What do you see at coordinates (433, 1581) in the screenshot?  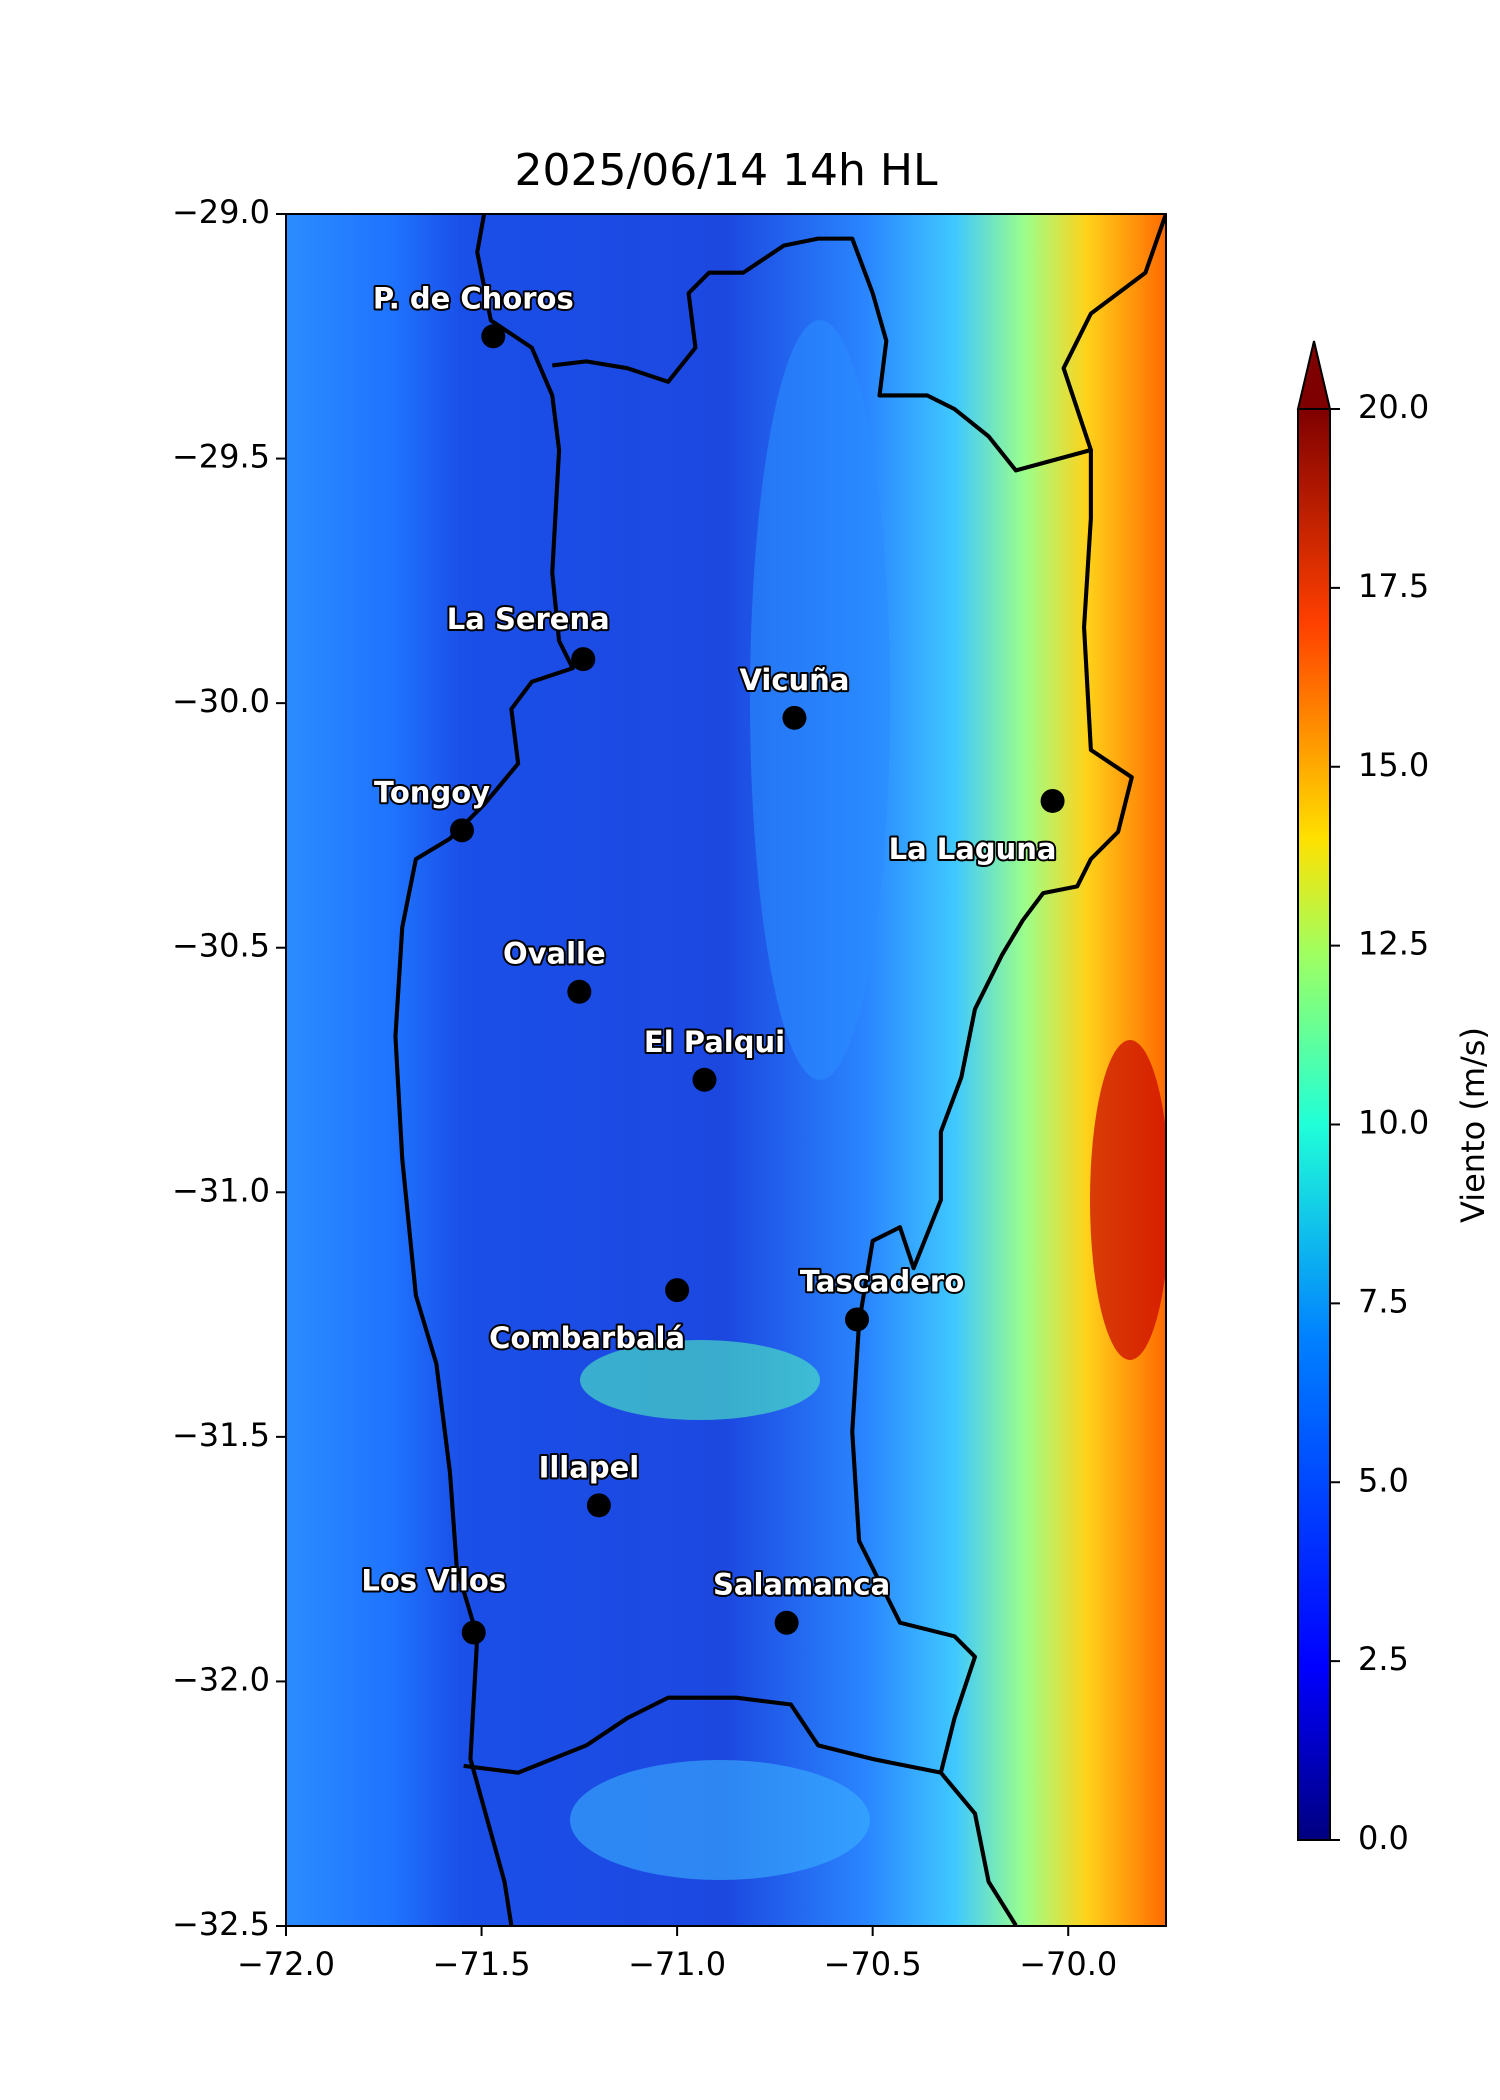 I see `city-label: Los Vilos` at bounding box center [433, 1581].